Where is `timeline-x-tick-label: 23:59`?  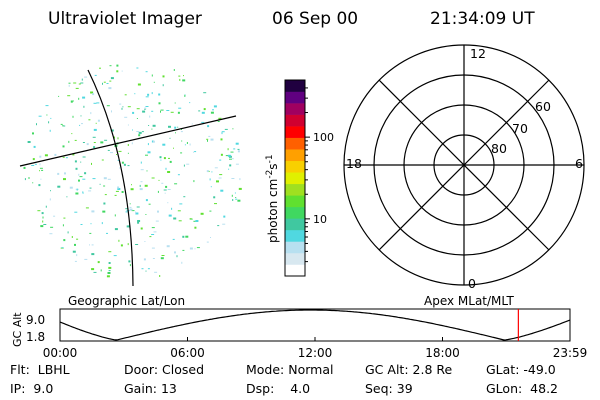 timeline-x-tick-label: 23:59 is located at coordinates (570, 353).